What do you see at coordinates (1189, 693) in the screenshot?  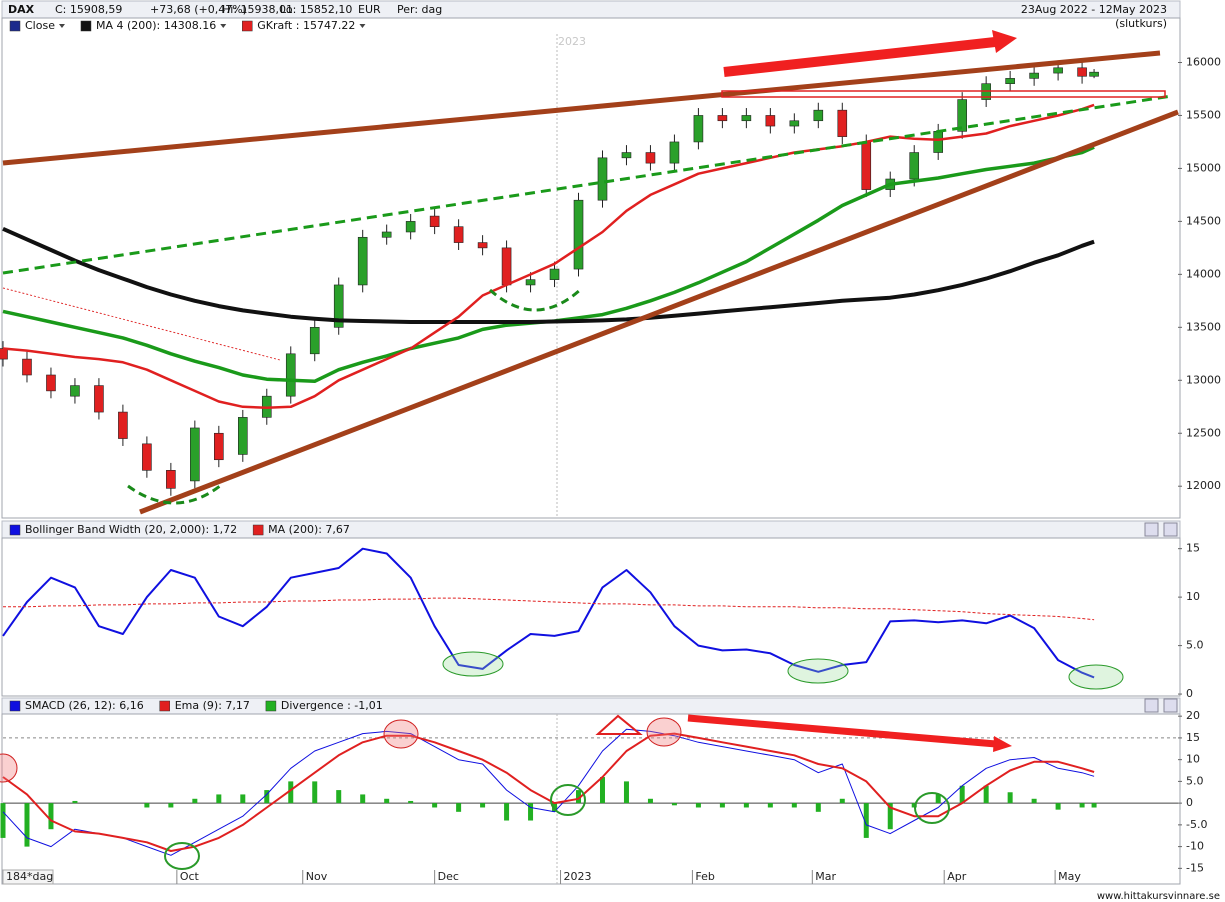 I see `y-tick-label: 0` at bounding box center [1189, 693].